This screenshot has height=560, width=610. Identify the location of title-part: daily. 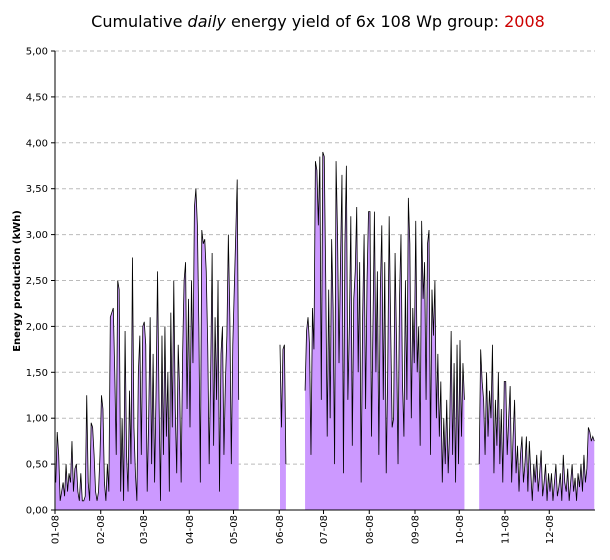
(207, 21).